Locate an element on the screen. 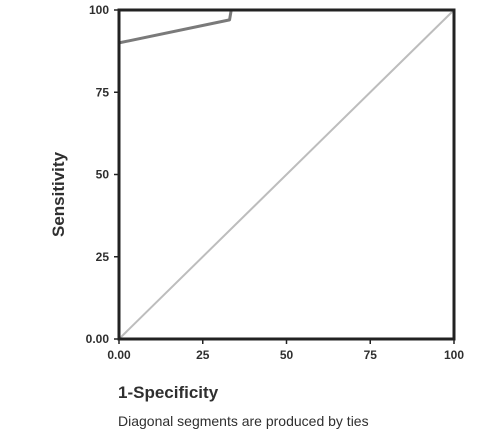 Image resolution: width=504 pixels, height=441 pixels. x-axis-ticks: 0.00 25 50 75 100 is located at coordinates (285, 350).